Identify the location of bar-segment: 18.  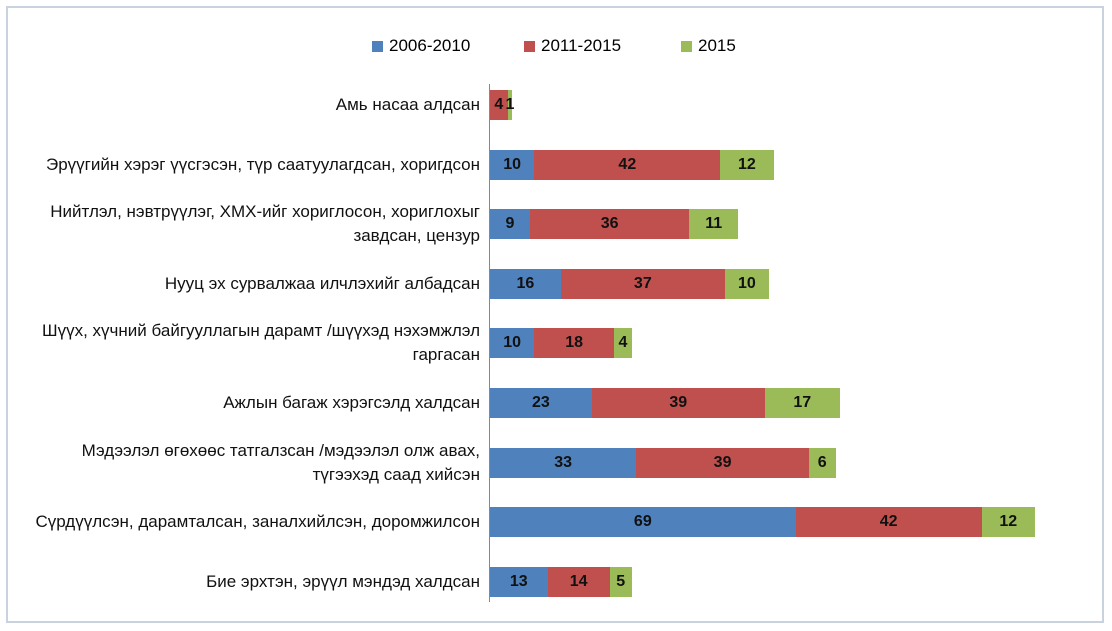
(574, 343).